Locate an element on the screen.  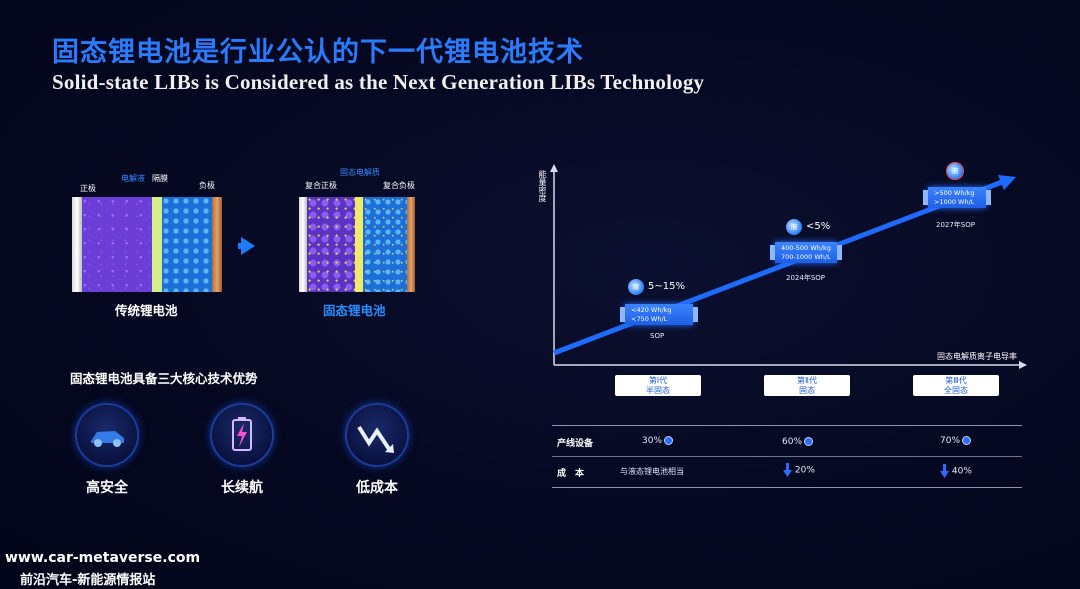
gen3-spec-wh-l: >1000 Wh/L is located at coordinates (954, 201).